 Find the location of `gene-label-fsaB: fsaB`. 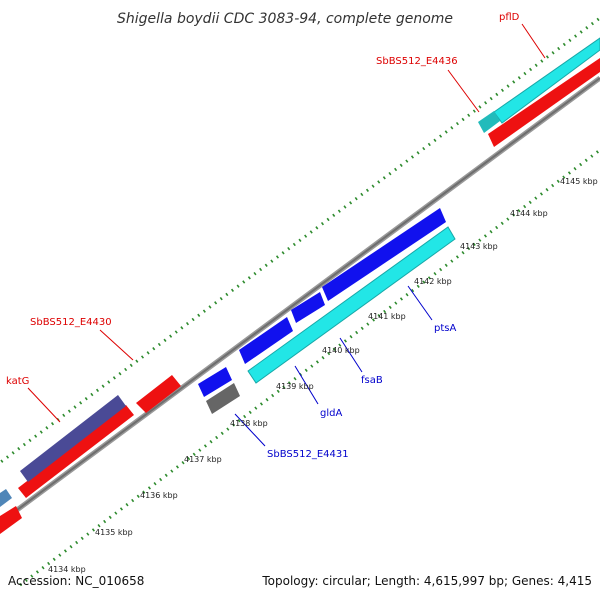

gene-label-fsaB: fsaB is located at coordinates (372, 380).